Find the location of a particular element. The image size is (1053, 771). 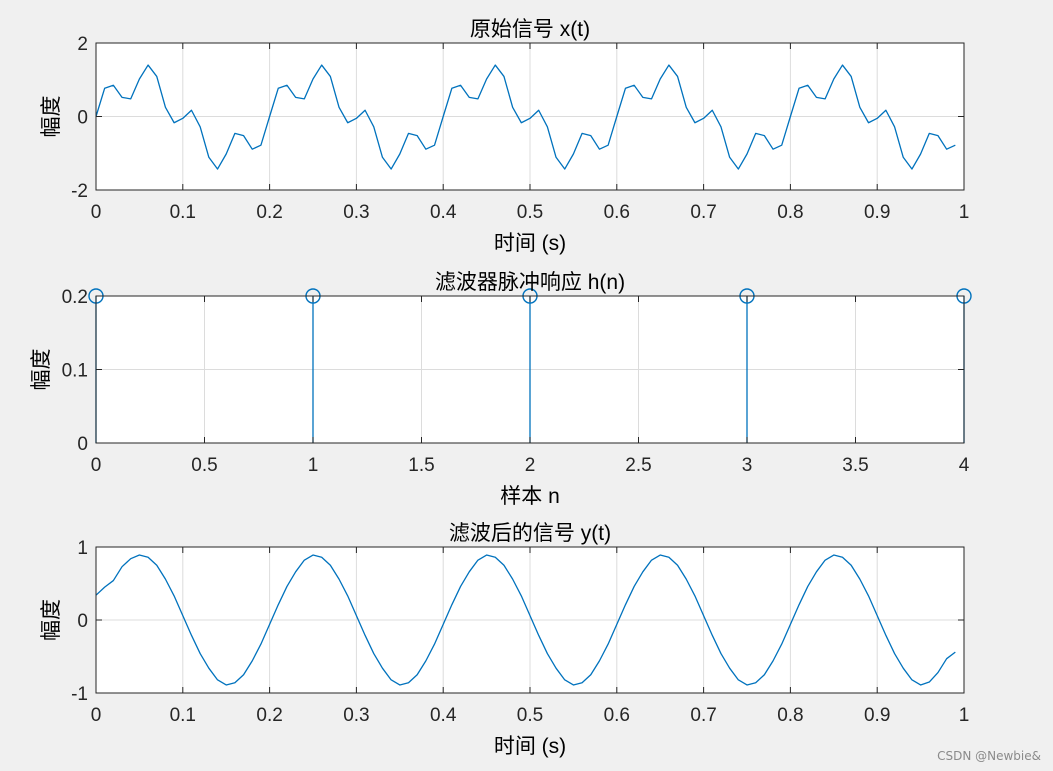

subplot-3-x-axis-label: 时间 (s) is located at coordinates (530, 746).